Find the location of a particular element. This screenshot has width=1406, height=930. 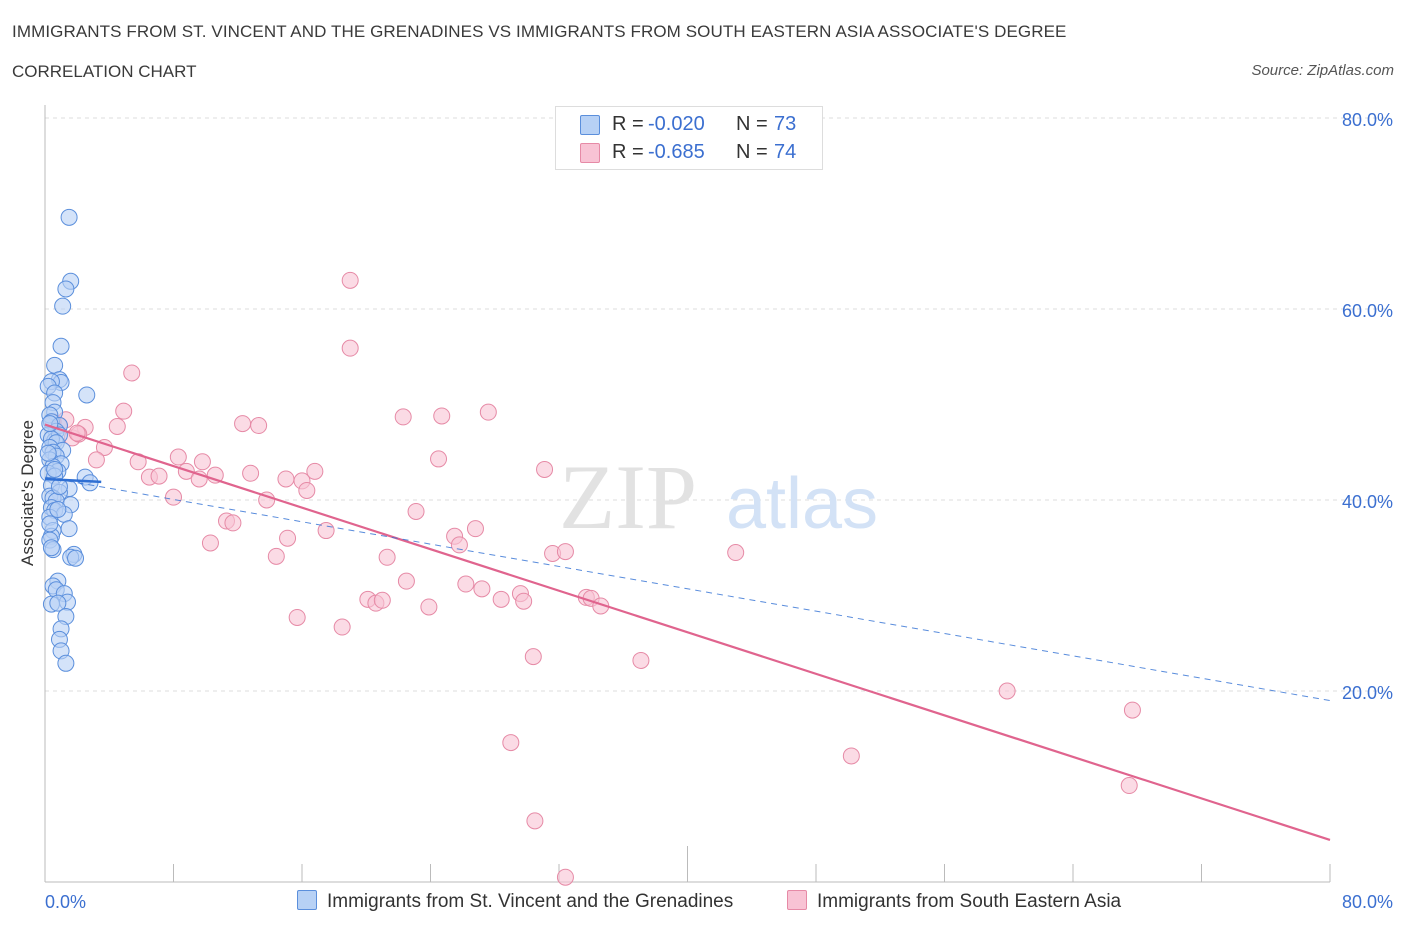

correlation-legend: R = -0.020 N = 73 R = -0.685 N = 74 is located at coordinates (689, 138).